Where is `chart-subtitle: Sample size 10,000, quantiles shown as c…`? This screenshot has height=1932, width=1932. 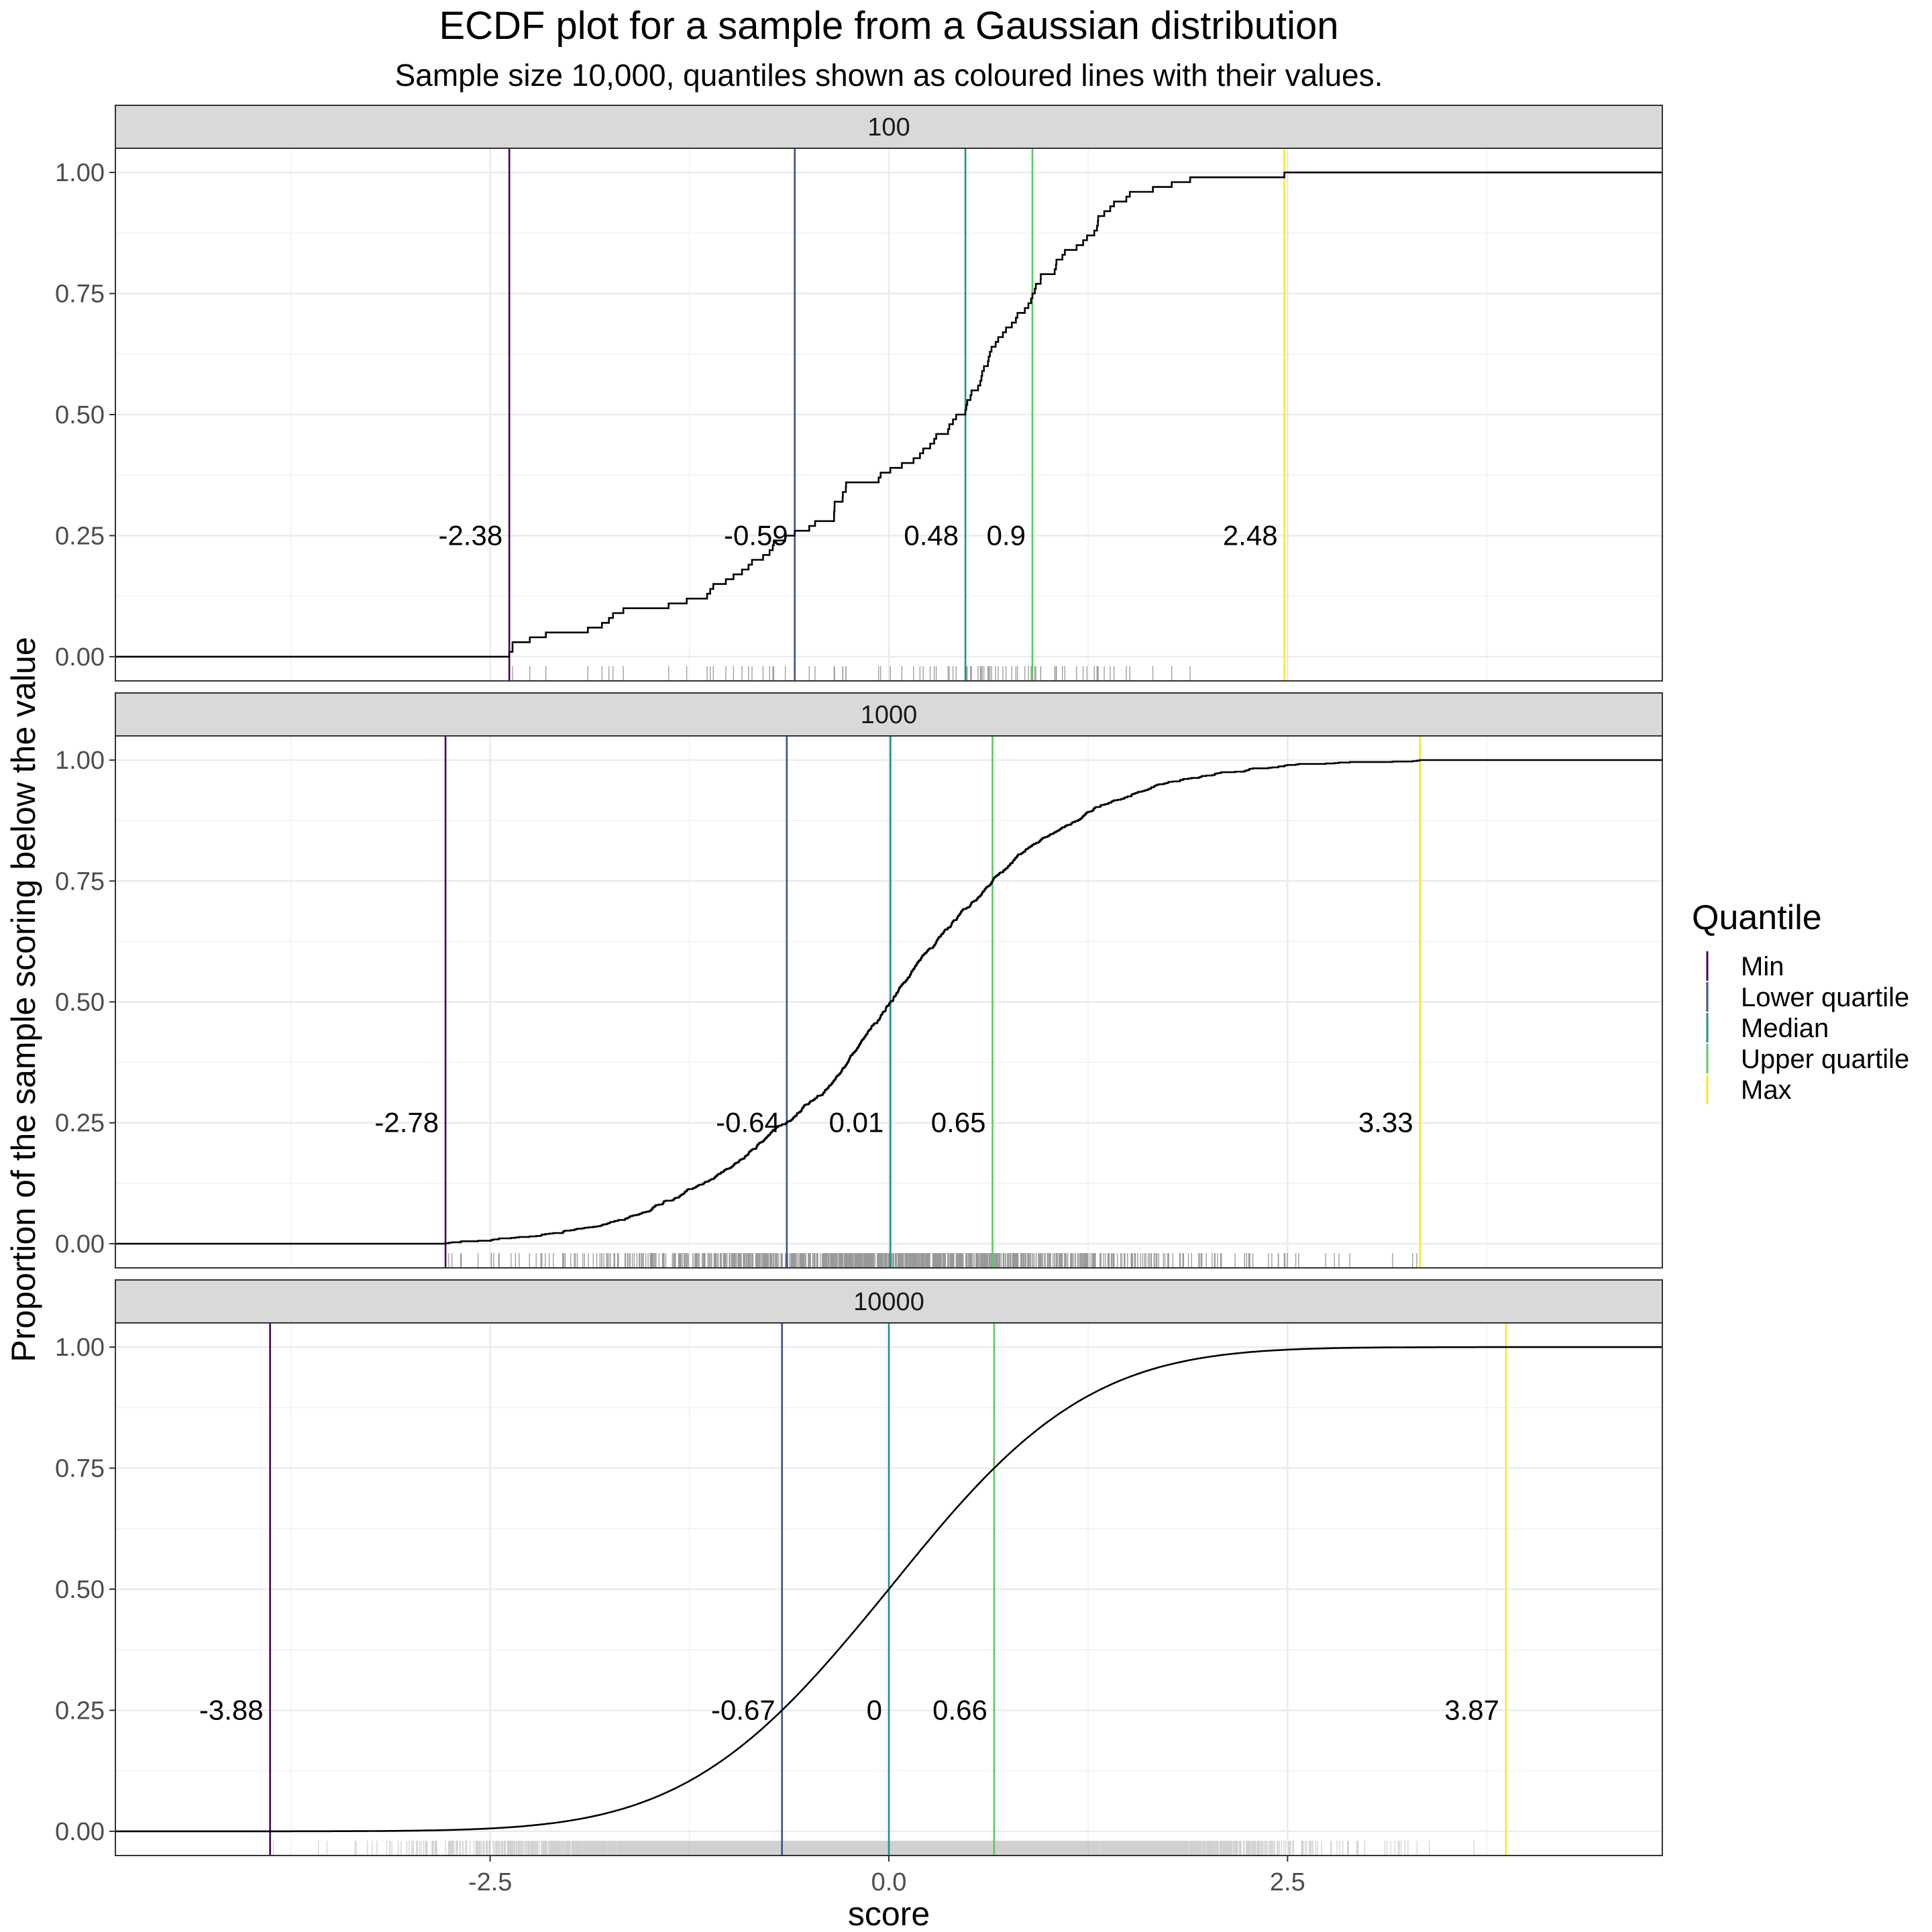
chart-subtitle: Sample size 10,000, quantiles shown as c… is located at coordinates (889, 75).